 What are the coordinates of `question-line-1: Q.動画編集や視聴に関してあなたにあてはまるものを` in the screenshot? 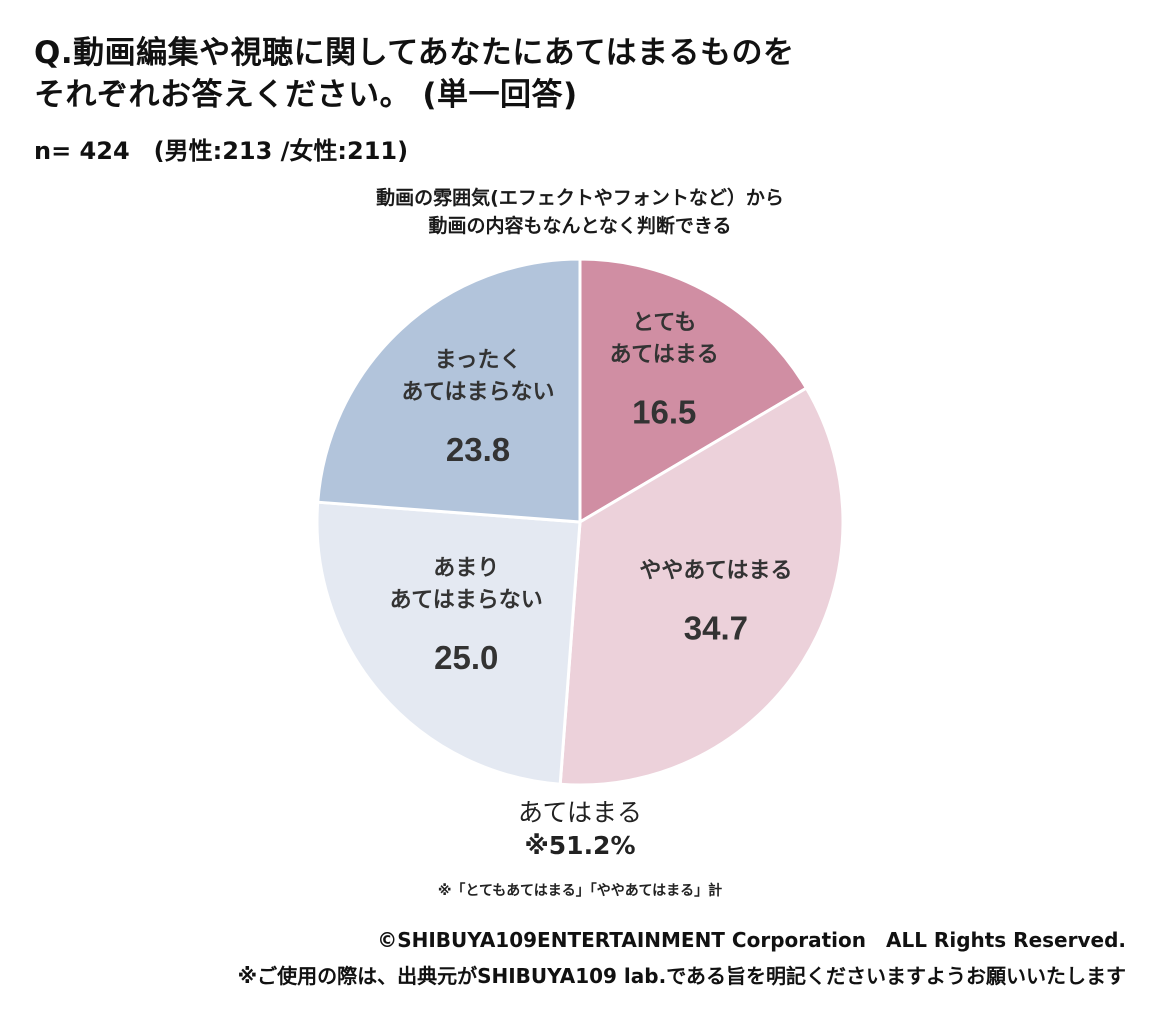 It's located at (414, 53).